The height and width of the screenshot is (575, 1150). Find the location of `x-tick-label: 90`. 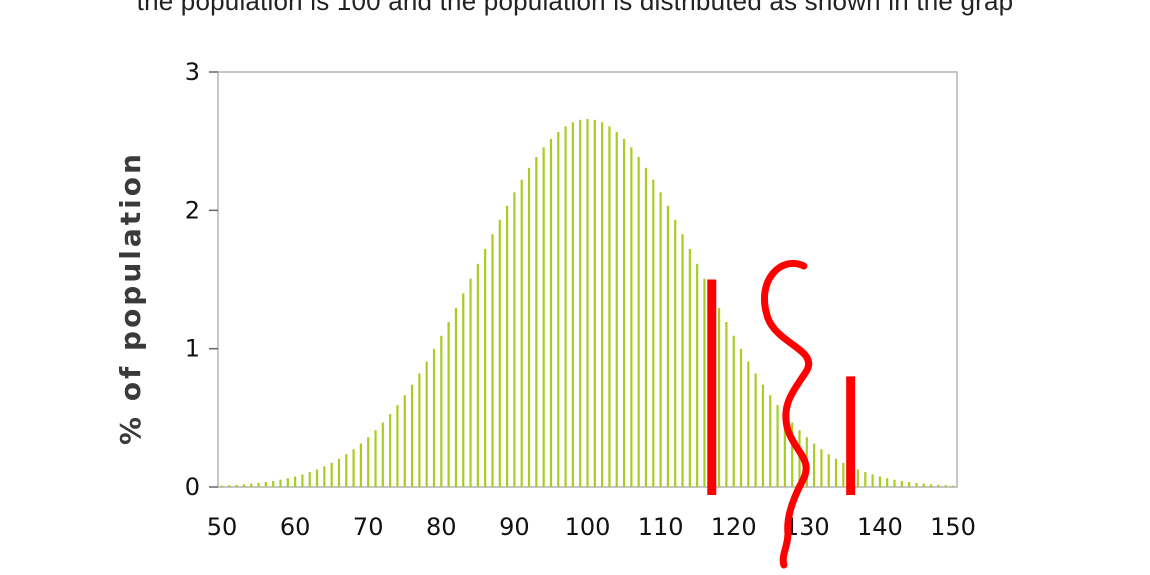

x-tick-label: 90 is located at coordinates (514, 527).